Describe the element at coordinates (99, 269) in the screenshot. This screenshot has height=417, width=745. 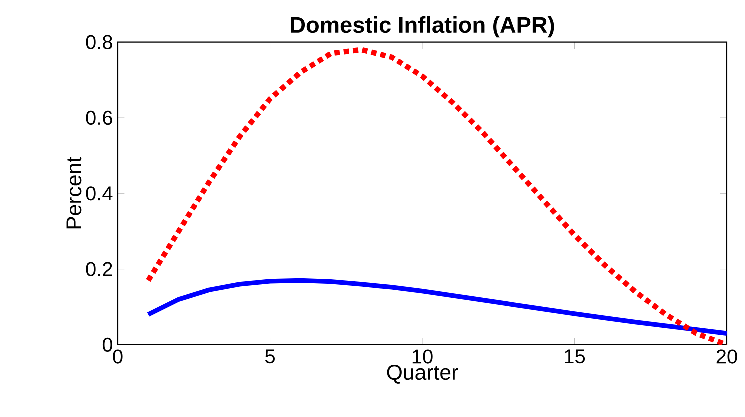
I see `y-tick-label: 0.2` at that location.